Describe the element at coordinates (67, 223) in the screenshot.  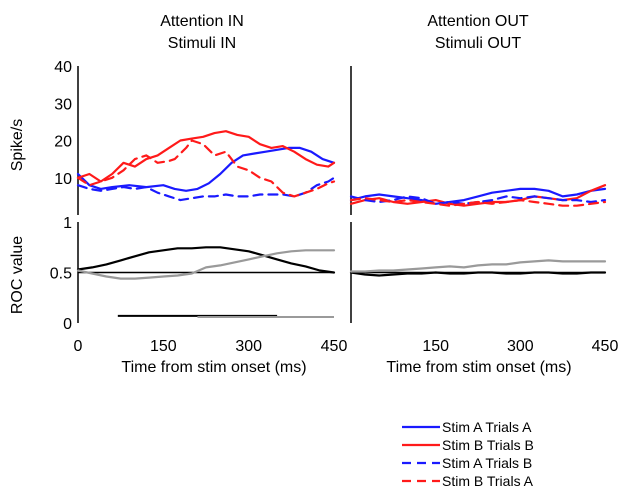
I see `y-tick-label: 1` at that location.